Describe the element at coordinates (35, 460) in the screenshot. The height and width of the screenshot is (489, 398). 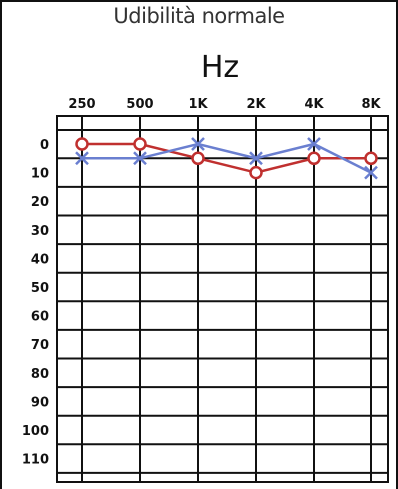
I see `y-tick-label: 110` at that location.